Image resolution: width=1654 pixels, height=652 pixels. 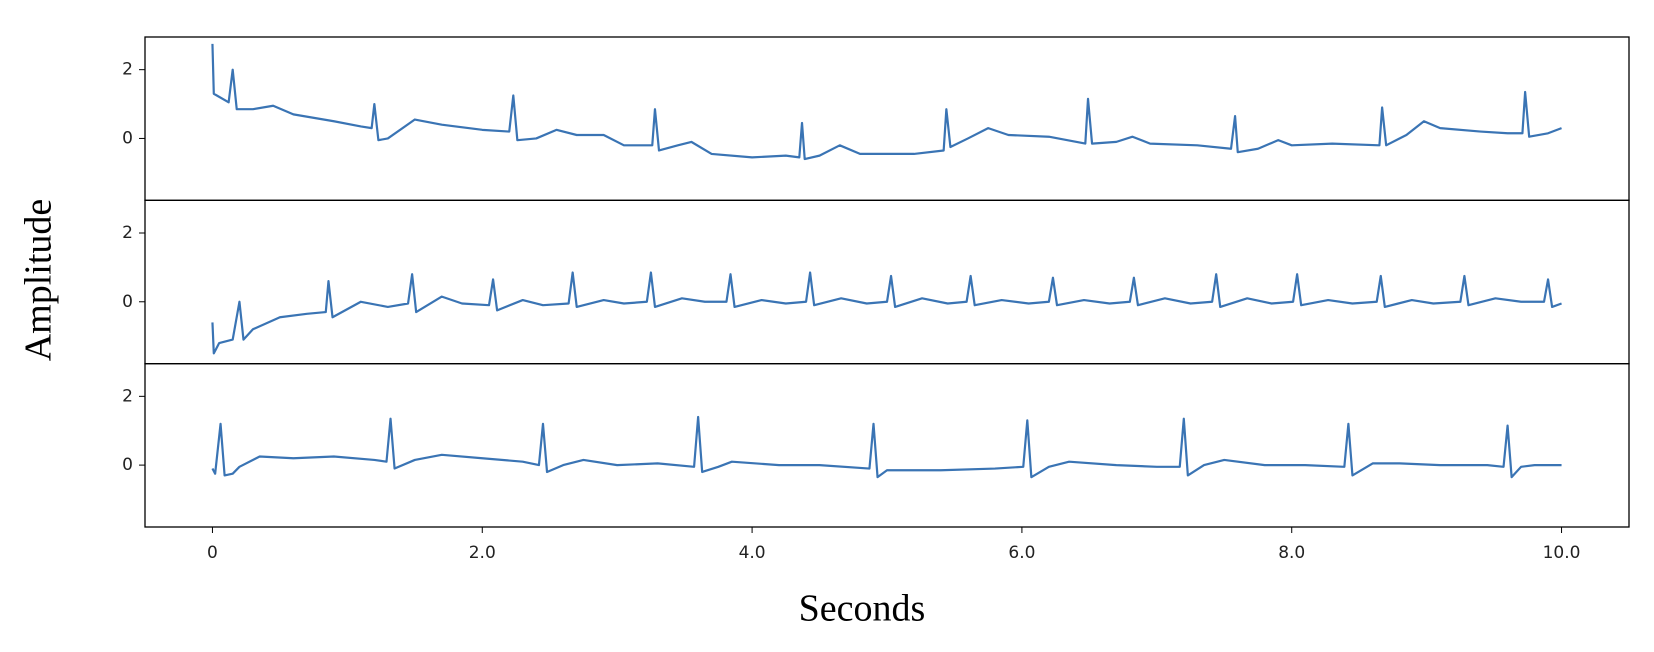 I want to click on x-tick-label: 6.0, so click(x=1021, y=553).